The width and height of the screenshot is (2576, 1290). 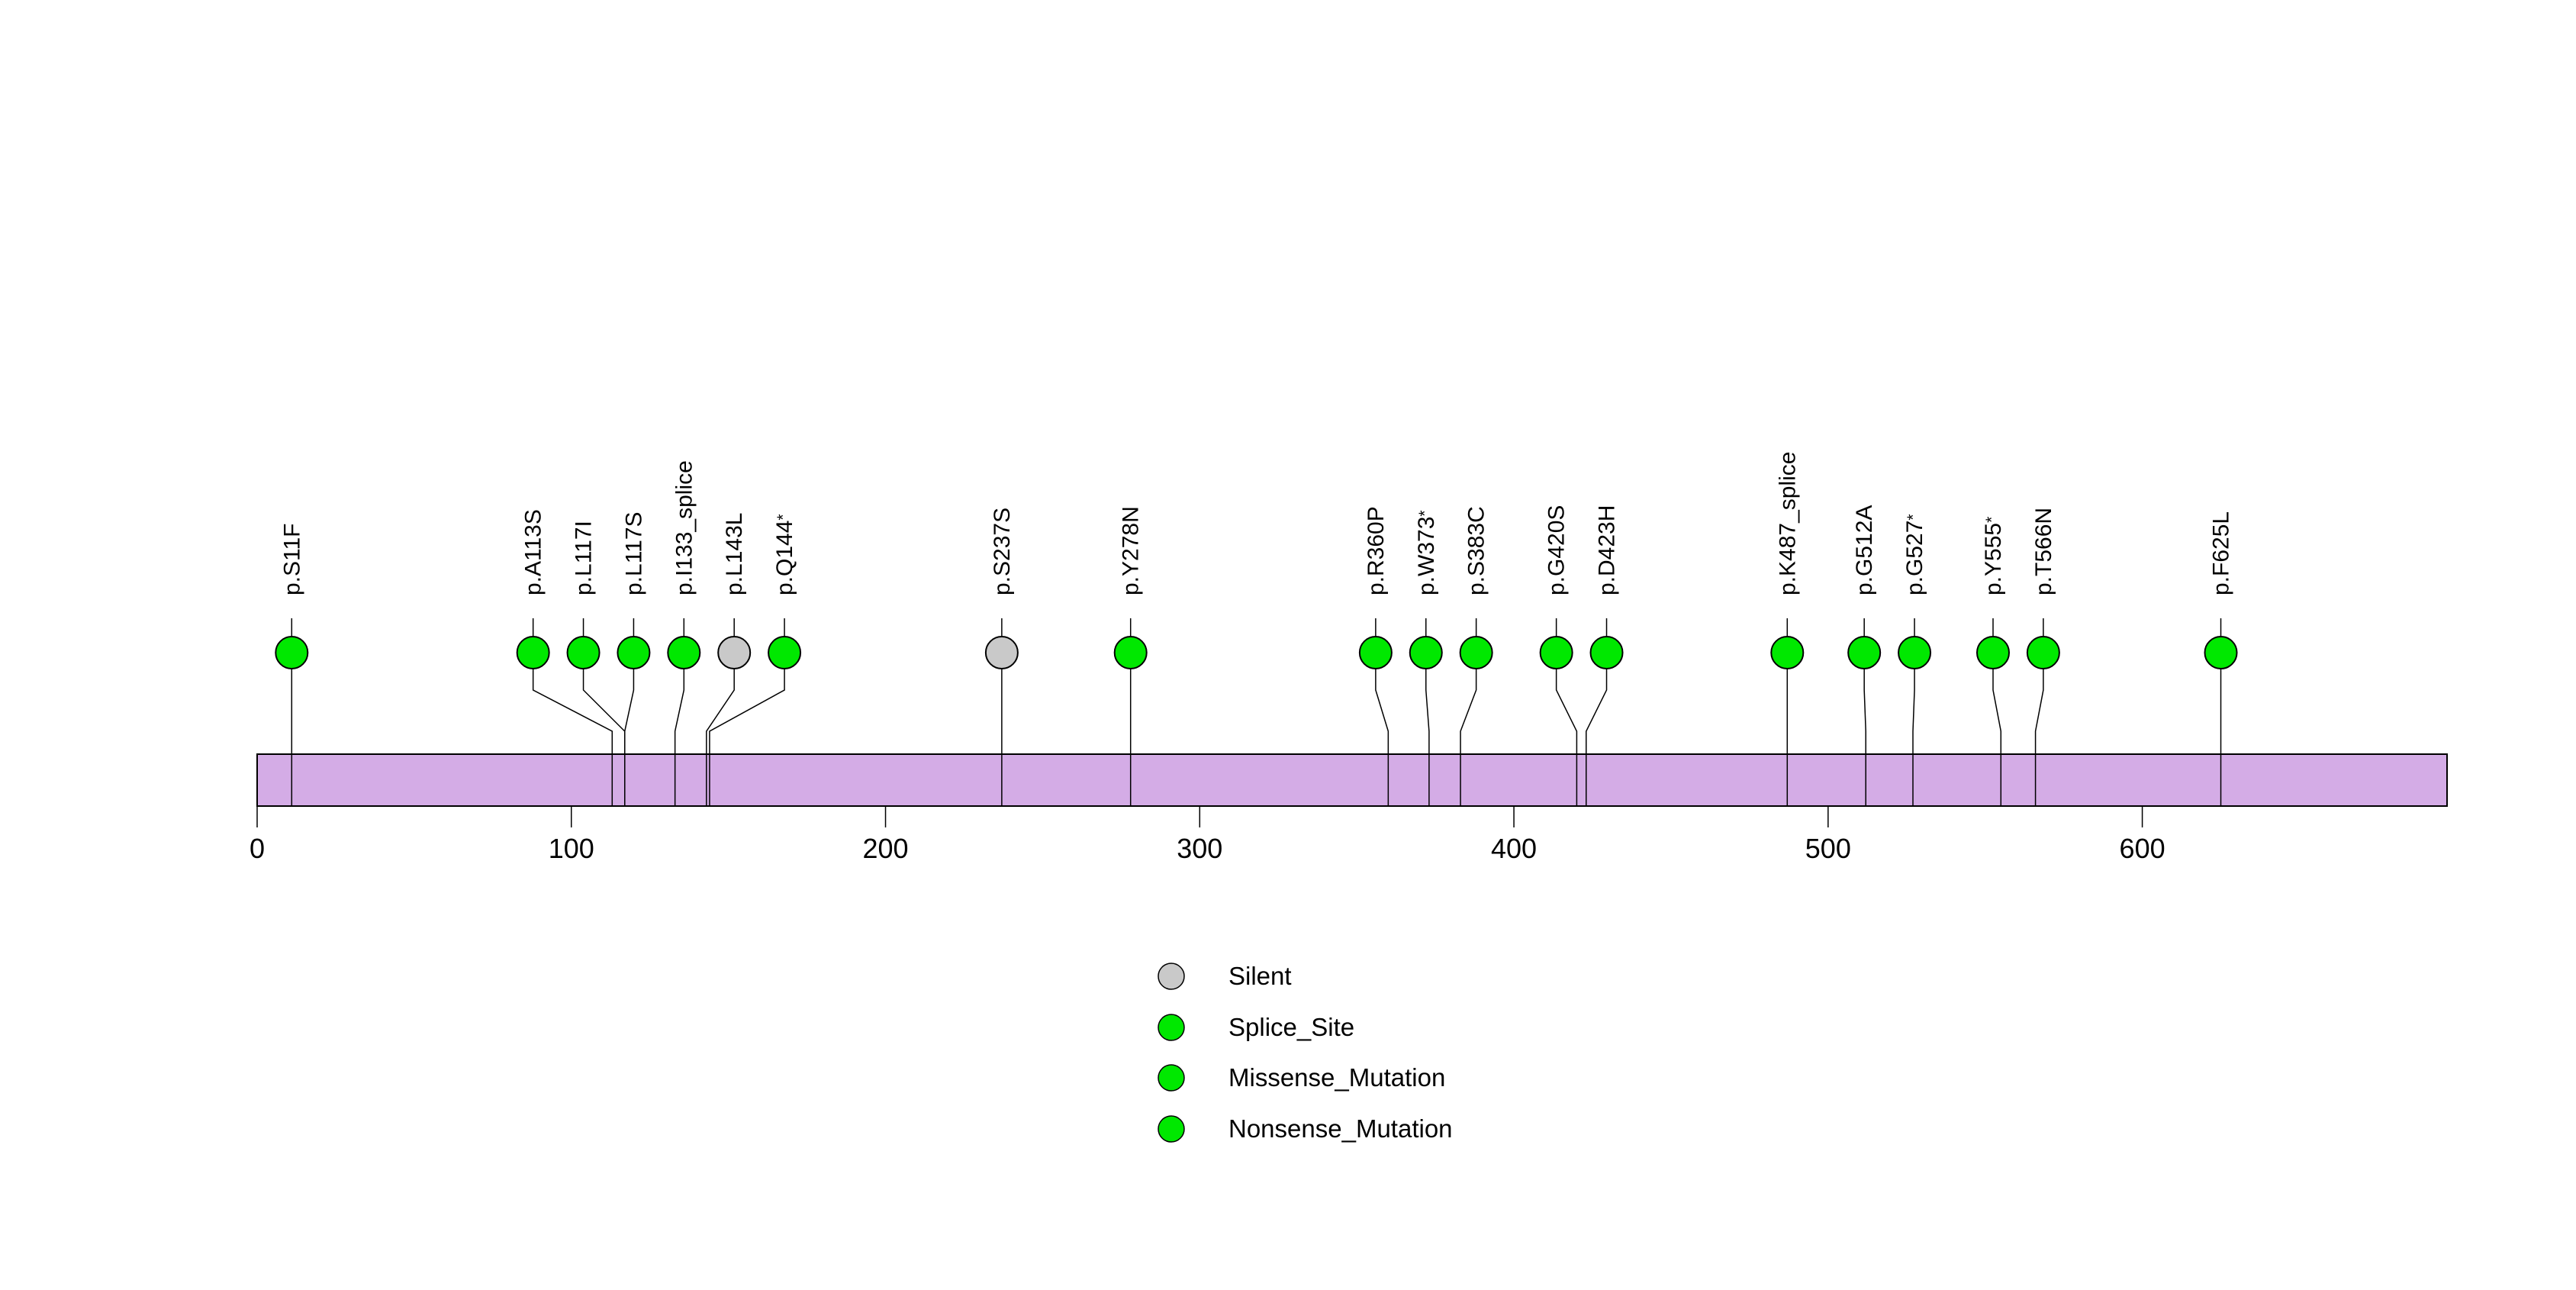 What do you see at coordinates (1260, 976) in the screenshot?
I see `legend-label: Silent` at bounding box center [1260, 976].